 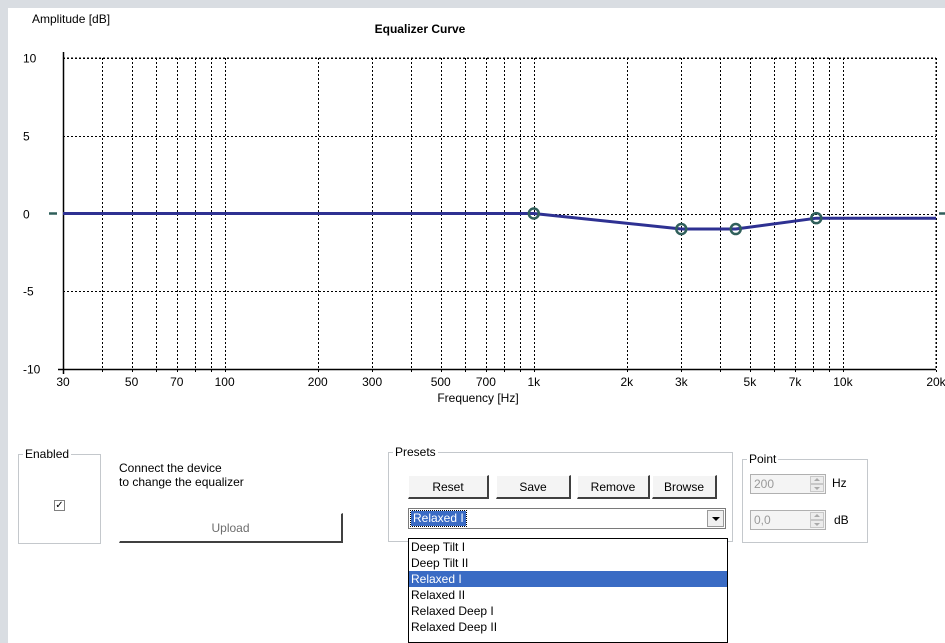 I want to click on x-tick-label: 3k, so click(x=682, y=382).